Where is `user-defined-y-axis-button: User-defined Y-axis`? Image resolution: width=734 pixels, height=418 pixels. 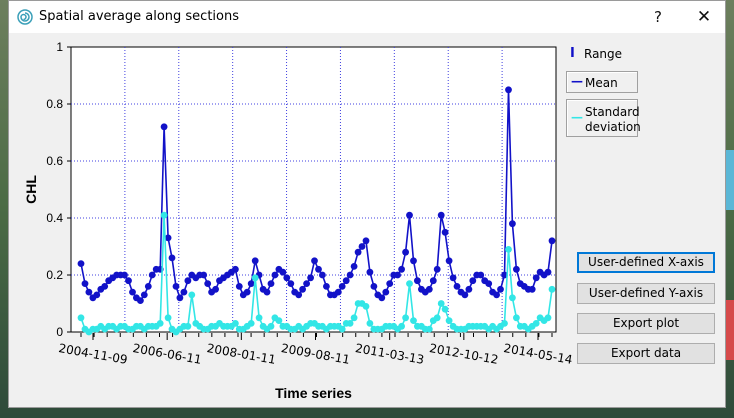 user-defined-y-axis-button: User-defined Y-axis is located at coordinates (646, 293).